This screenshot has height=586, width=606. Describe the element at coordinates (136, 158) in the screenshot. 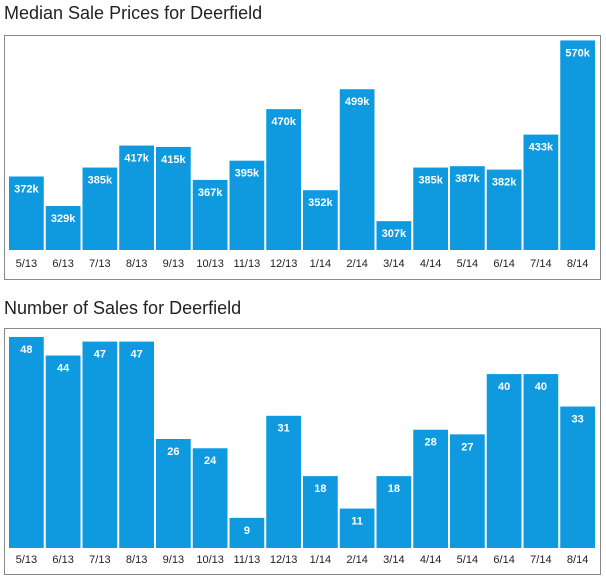

I see `value-label: 417k` at that location.